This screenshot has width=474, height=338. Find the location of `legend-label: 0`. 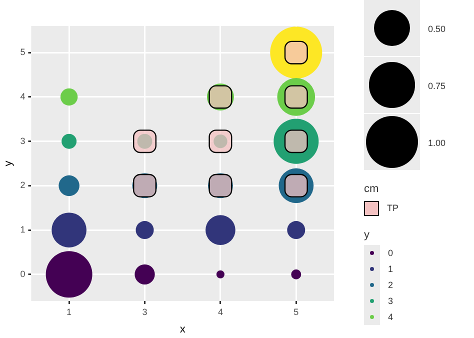

legend-label: 0 is located at coordinates (391, 253).